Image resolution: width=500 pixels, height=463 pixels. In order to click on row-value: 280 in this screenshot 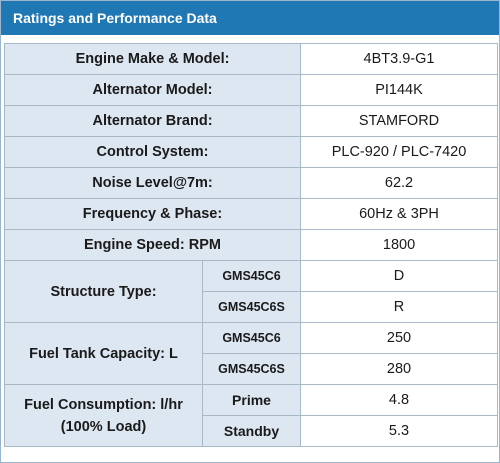, I will do `click(399, 369)`.